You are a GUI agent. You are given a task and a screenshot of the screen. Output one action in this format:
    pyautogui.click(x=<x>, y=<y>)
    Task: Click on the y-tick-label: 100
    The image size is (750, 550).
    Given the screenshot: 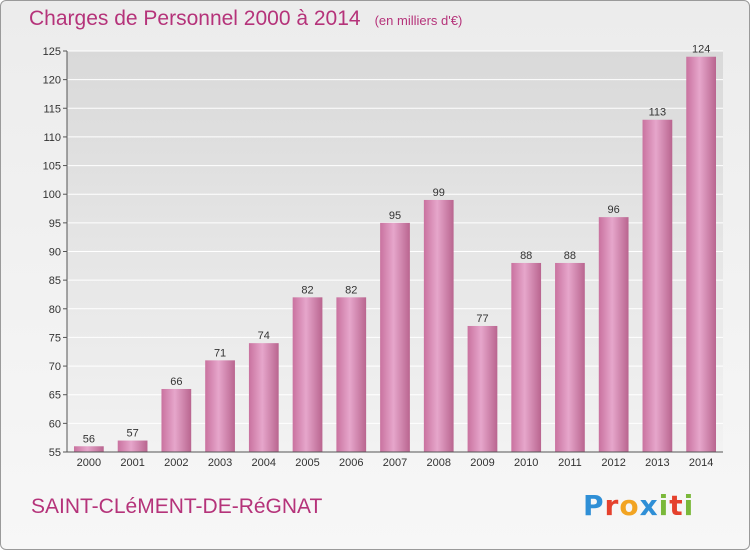 What is the action you would take?
    pyautogui.click(x=52, y=195)
    